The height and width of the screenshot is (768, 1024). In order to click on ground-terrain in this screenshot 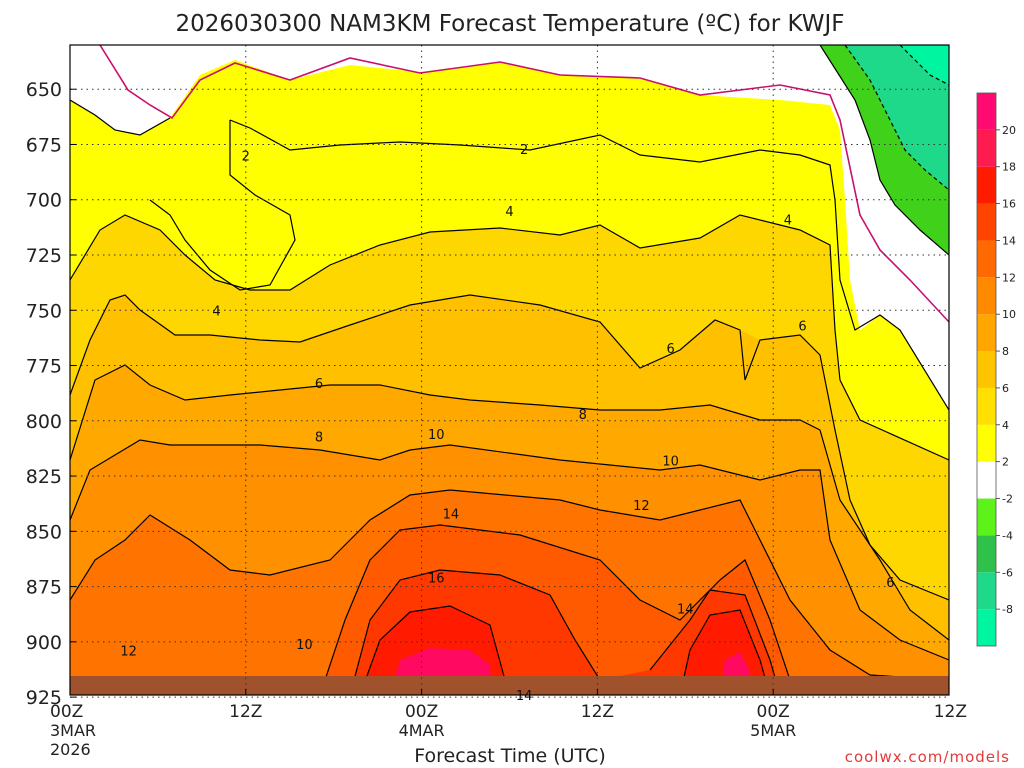, I will do `click(509, 685)`.